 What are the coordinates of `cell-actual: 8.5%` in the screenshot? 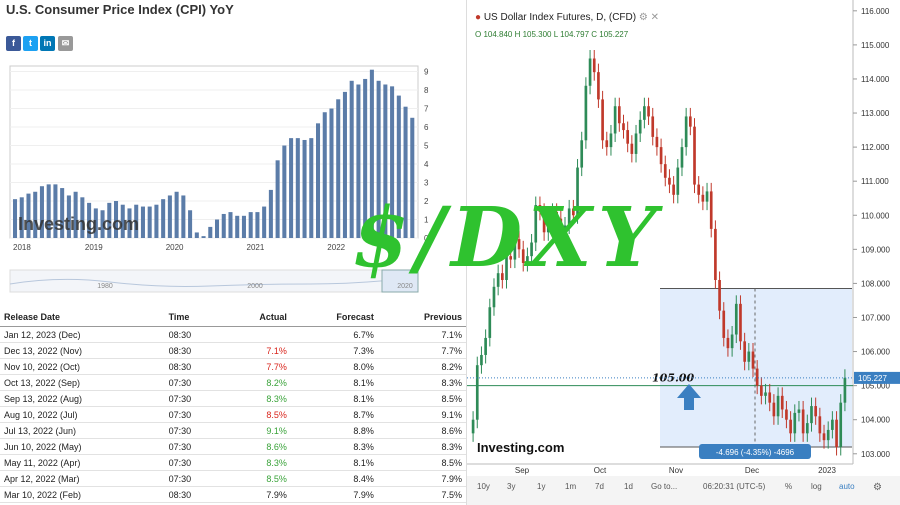 It's located at (256, 414).